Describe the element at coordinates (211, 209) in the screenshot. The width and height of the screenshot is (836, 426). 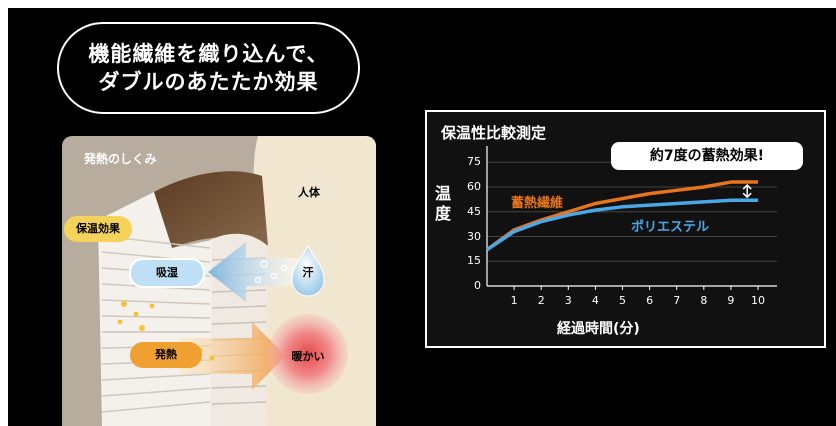
I see `fabric-top` at that location.